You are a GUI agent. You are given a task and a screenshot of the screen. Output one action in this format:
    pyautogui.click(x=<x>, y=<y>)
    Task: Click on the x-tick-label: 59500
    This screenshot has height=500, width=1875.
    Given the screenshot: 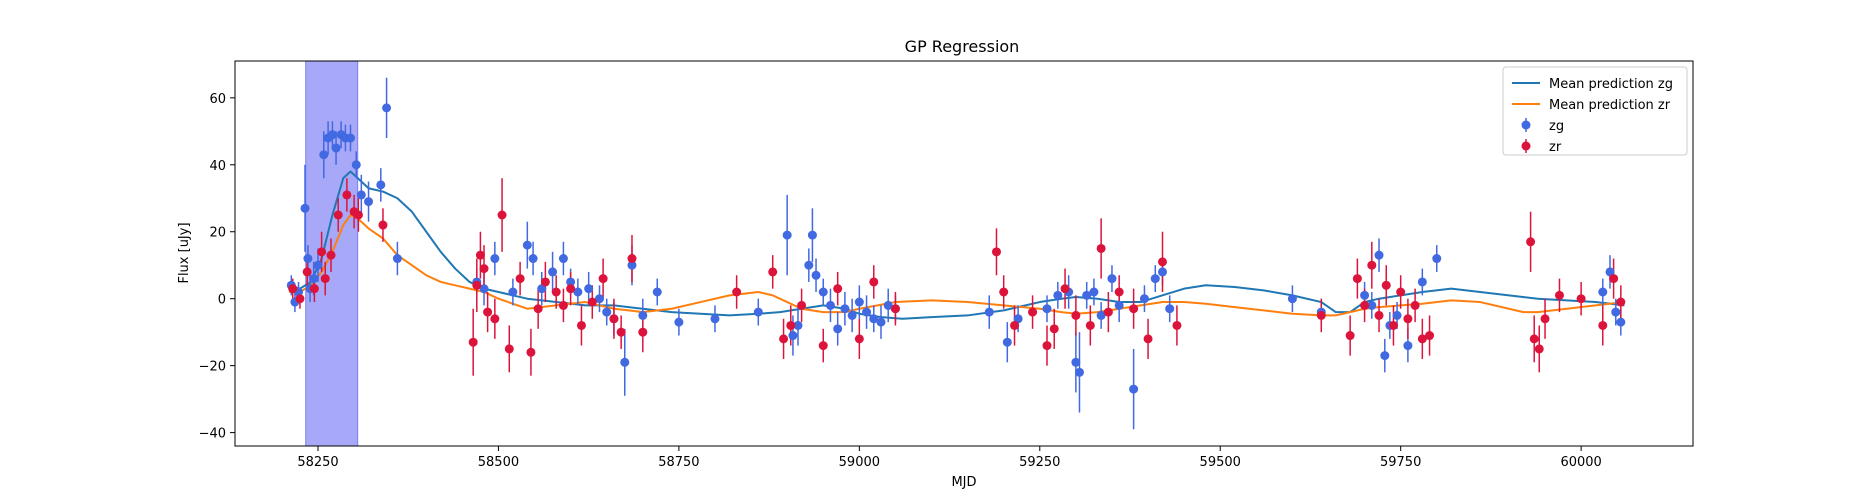 What is the action you would take?
    pyautogui.click(x=1220, y=462)
    